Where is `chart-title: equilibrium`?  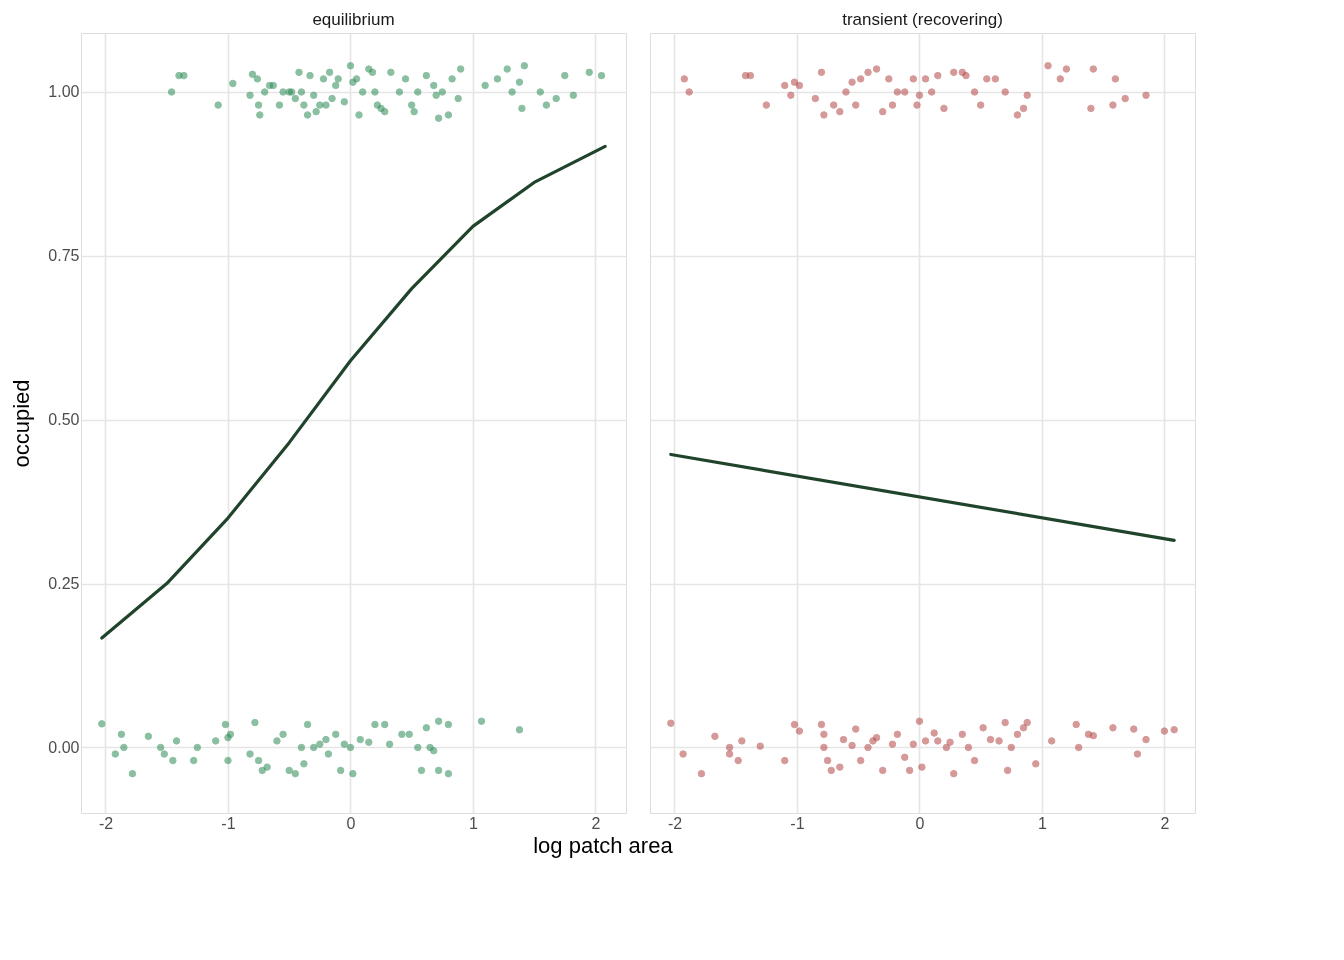 chart-title: equilibrium is located at coordinates (353, 19).